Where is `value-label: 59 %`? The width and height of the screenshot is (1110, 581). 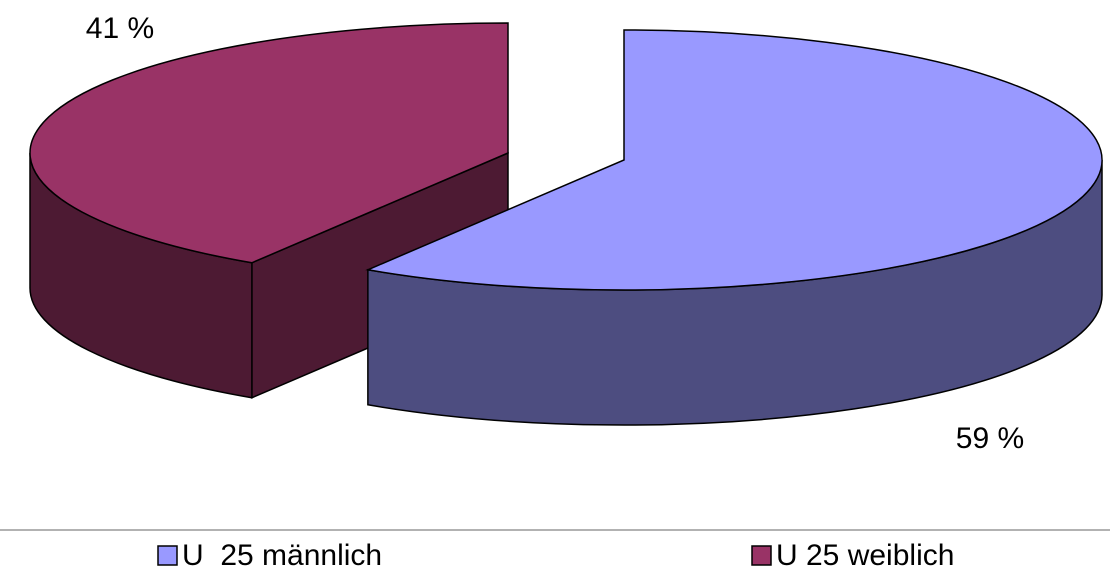
value-label: 59 % is located at coordinates (990, 438).